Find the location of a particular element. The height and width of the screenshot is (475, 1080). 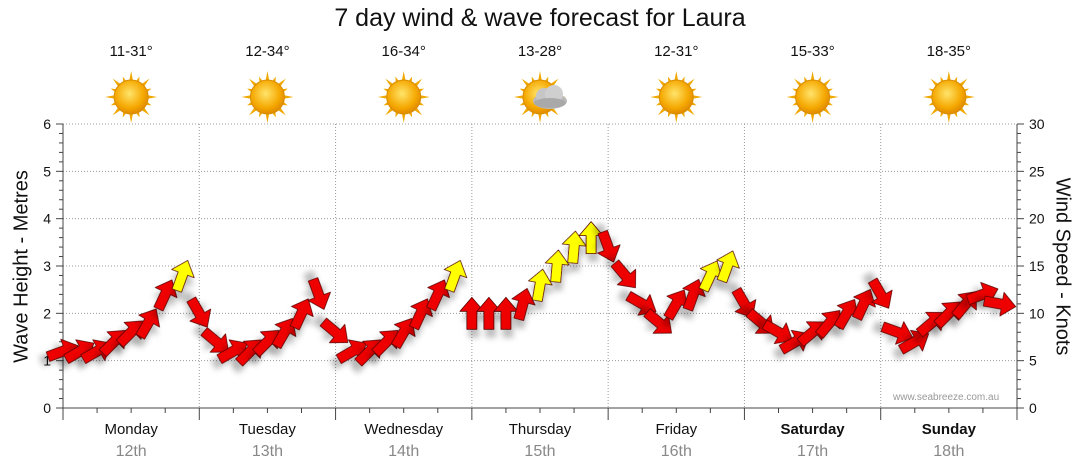

day-date: 12th is located at coordinates (131, 451).